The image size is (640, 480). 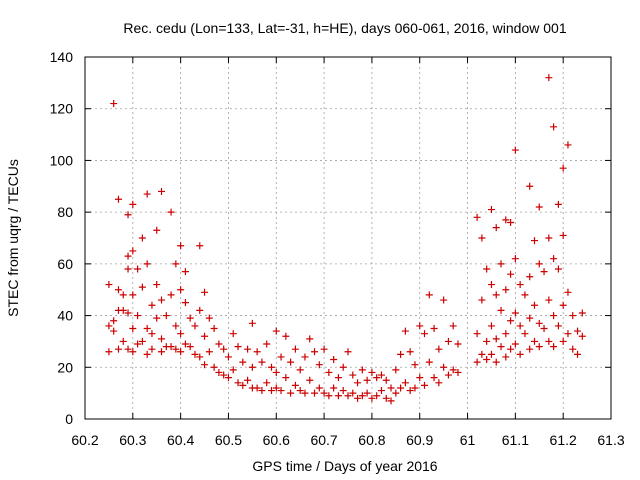 What do you see at coordinates (65, 367) in the screenshot?
I see `y-tick-label: 20` at bounding box center [65, 367].